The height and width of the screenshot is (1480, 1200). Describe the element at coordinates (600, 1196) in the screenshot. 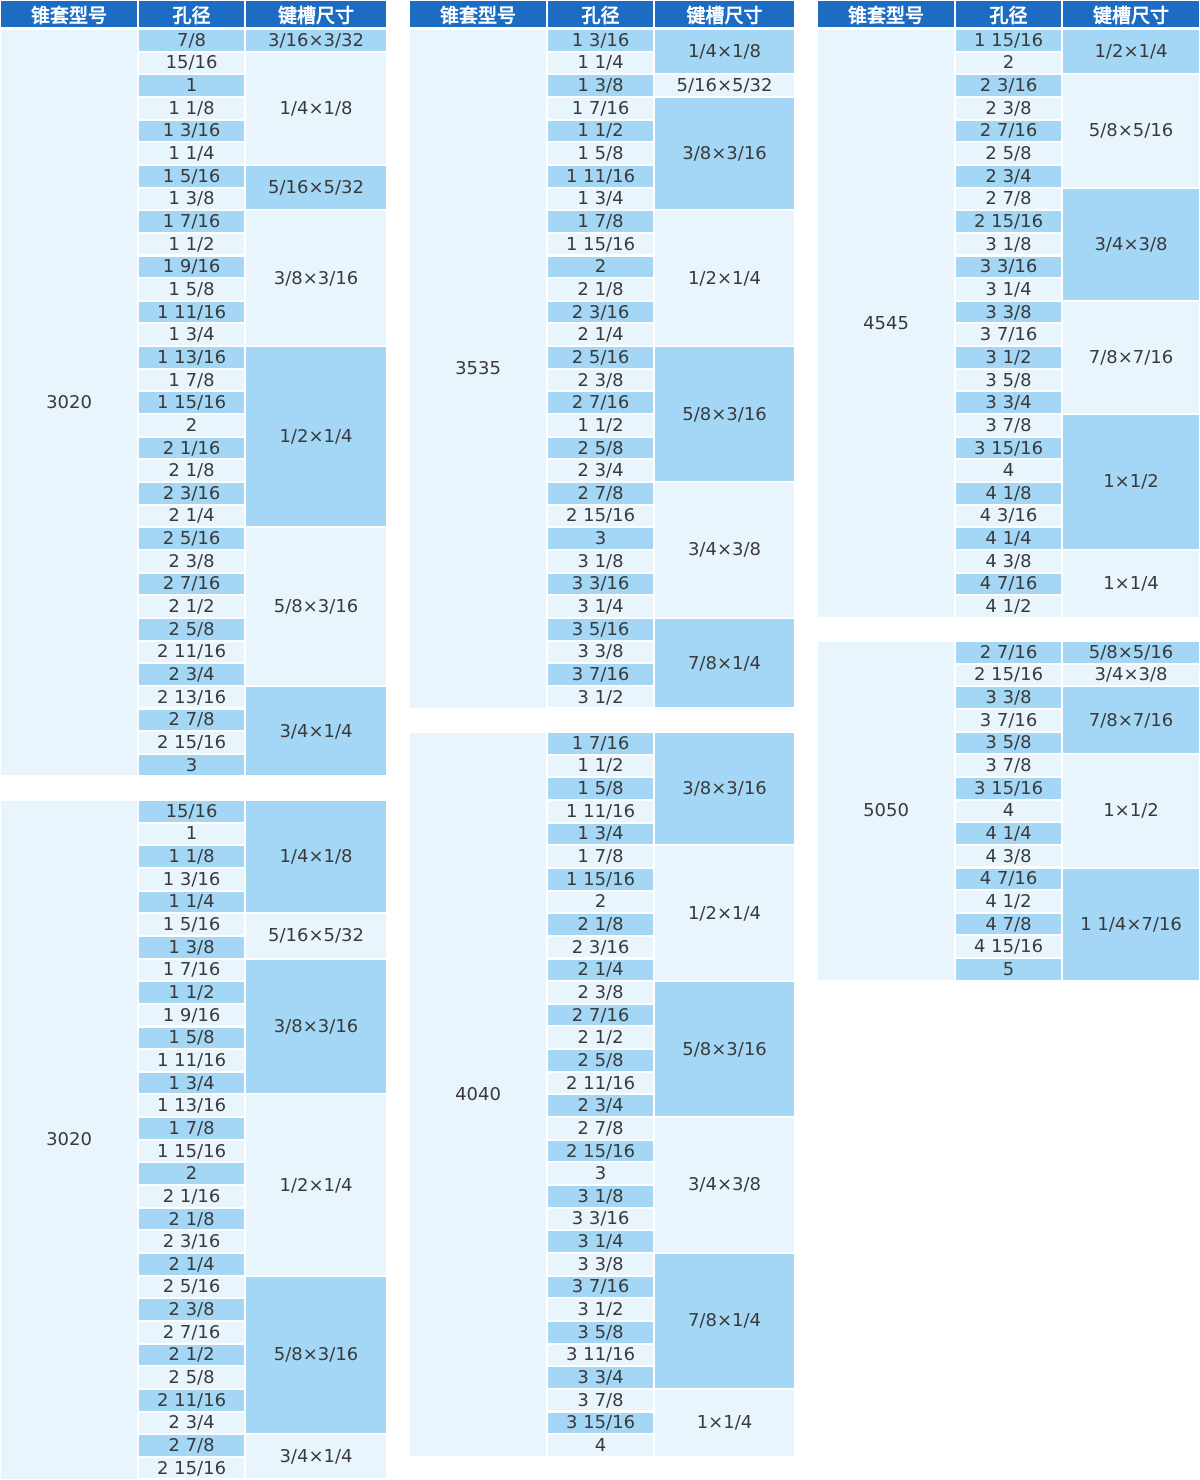

I see `bore-cell: 3 1/8` at that location.